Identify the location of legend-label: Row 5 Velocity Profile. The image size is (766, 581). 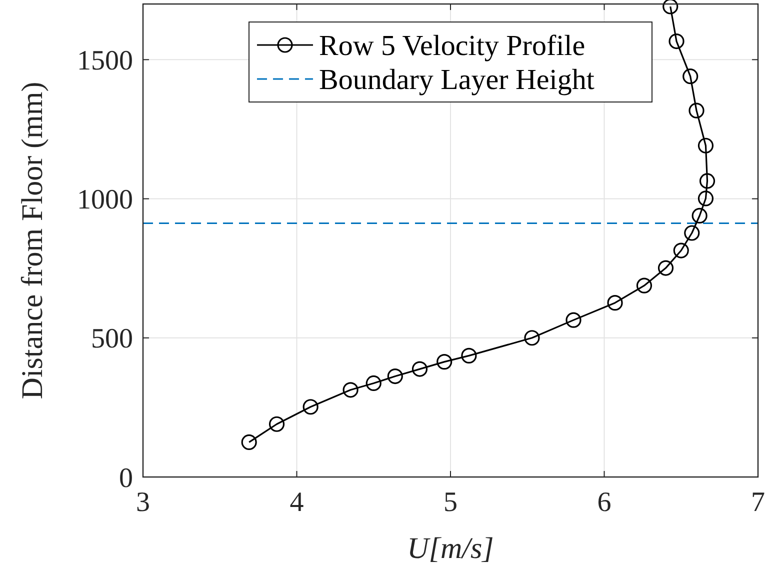
(452, 46).